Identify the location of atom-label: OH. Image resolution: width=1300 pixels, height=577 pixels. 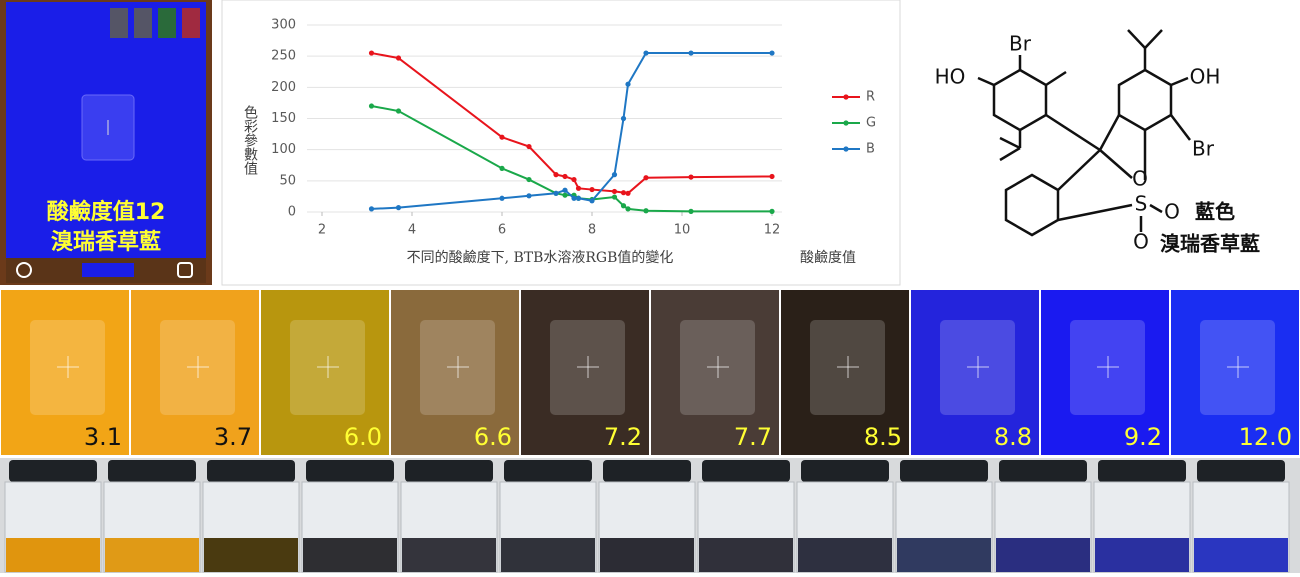
(1205, 77).